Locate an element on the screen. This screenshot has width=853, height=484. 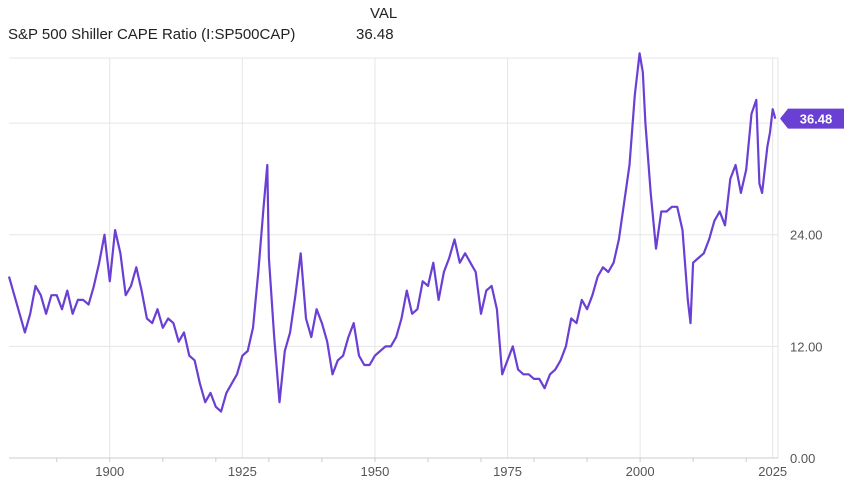
x-tick-label: 1975 is located at coordinates (507, 471).